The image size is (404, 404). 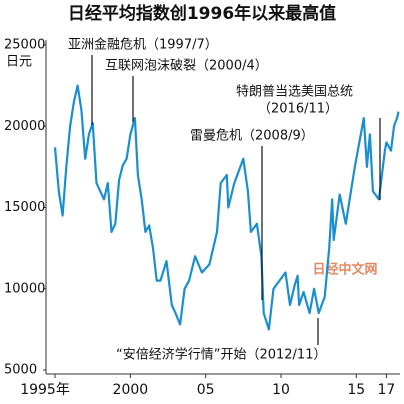 What do you see at coordinates (206, 390) in the screenshot?
I see `x-tick-label: 05` at bounding box center [206, 390].